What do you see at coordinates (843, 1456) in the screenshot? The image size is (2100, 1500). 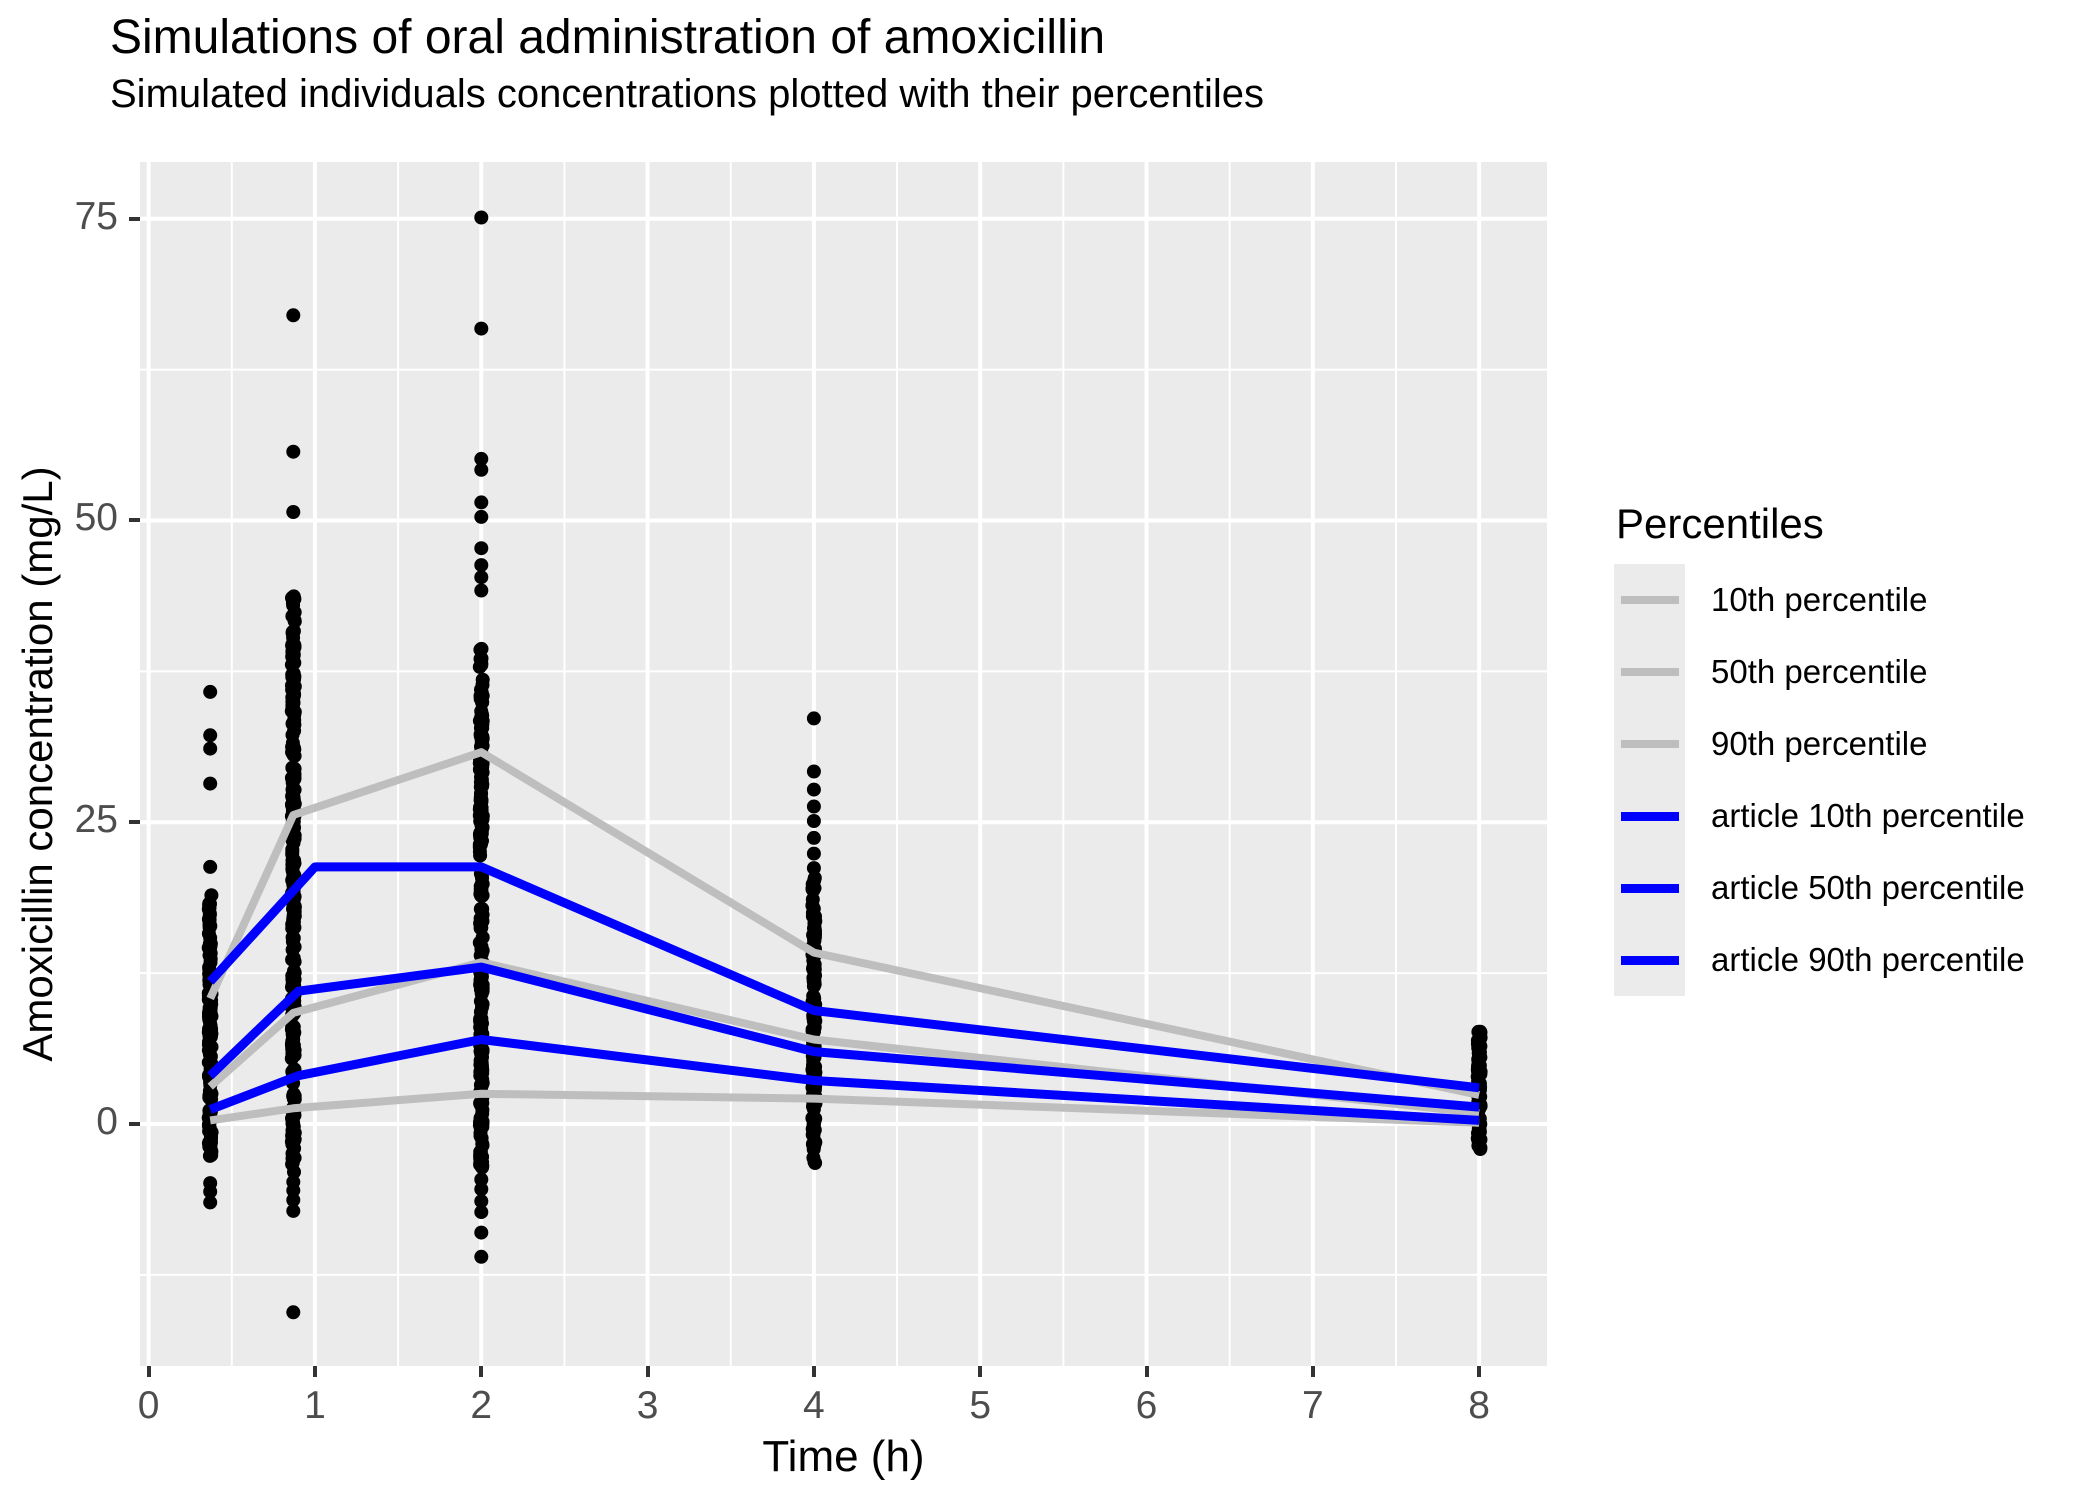 I see `x-axis-title: Time (h)` at bounding box center [843, 1456].